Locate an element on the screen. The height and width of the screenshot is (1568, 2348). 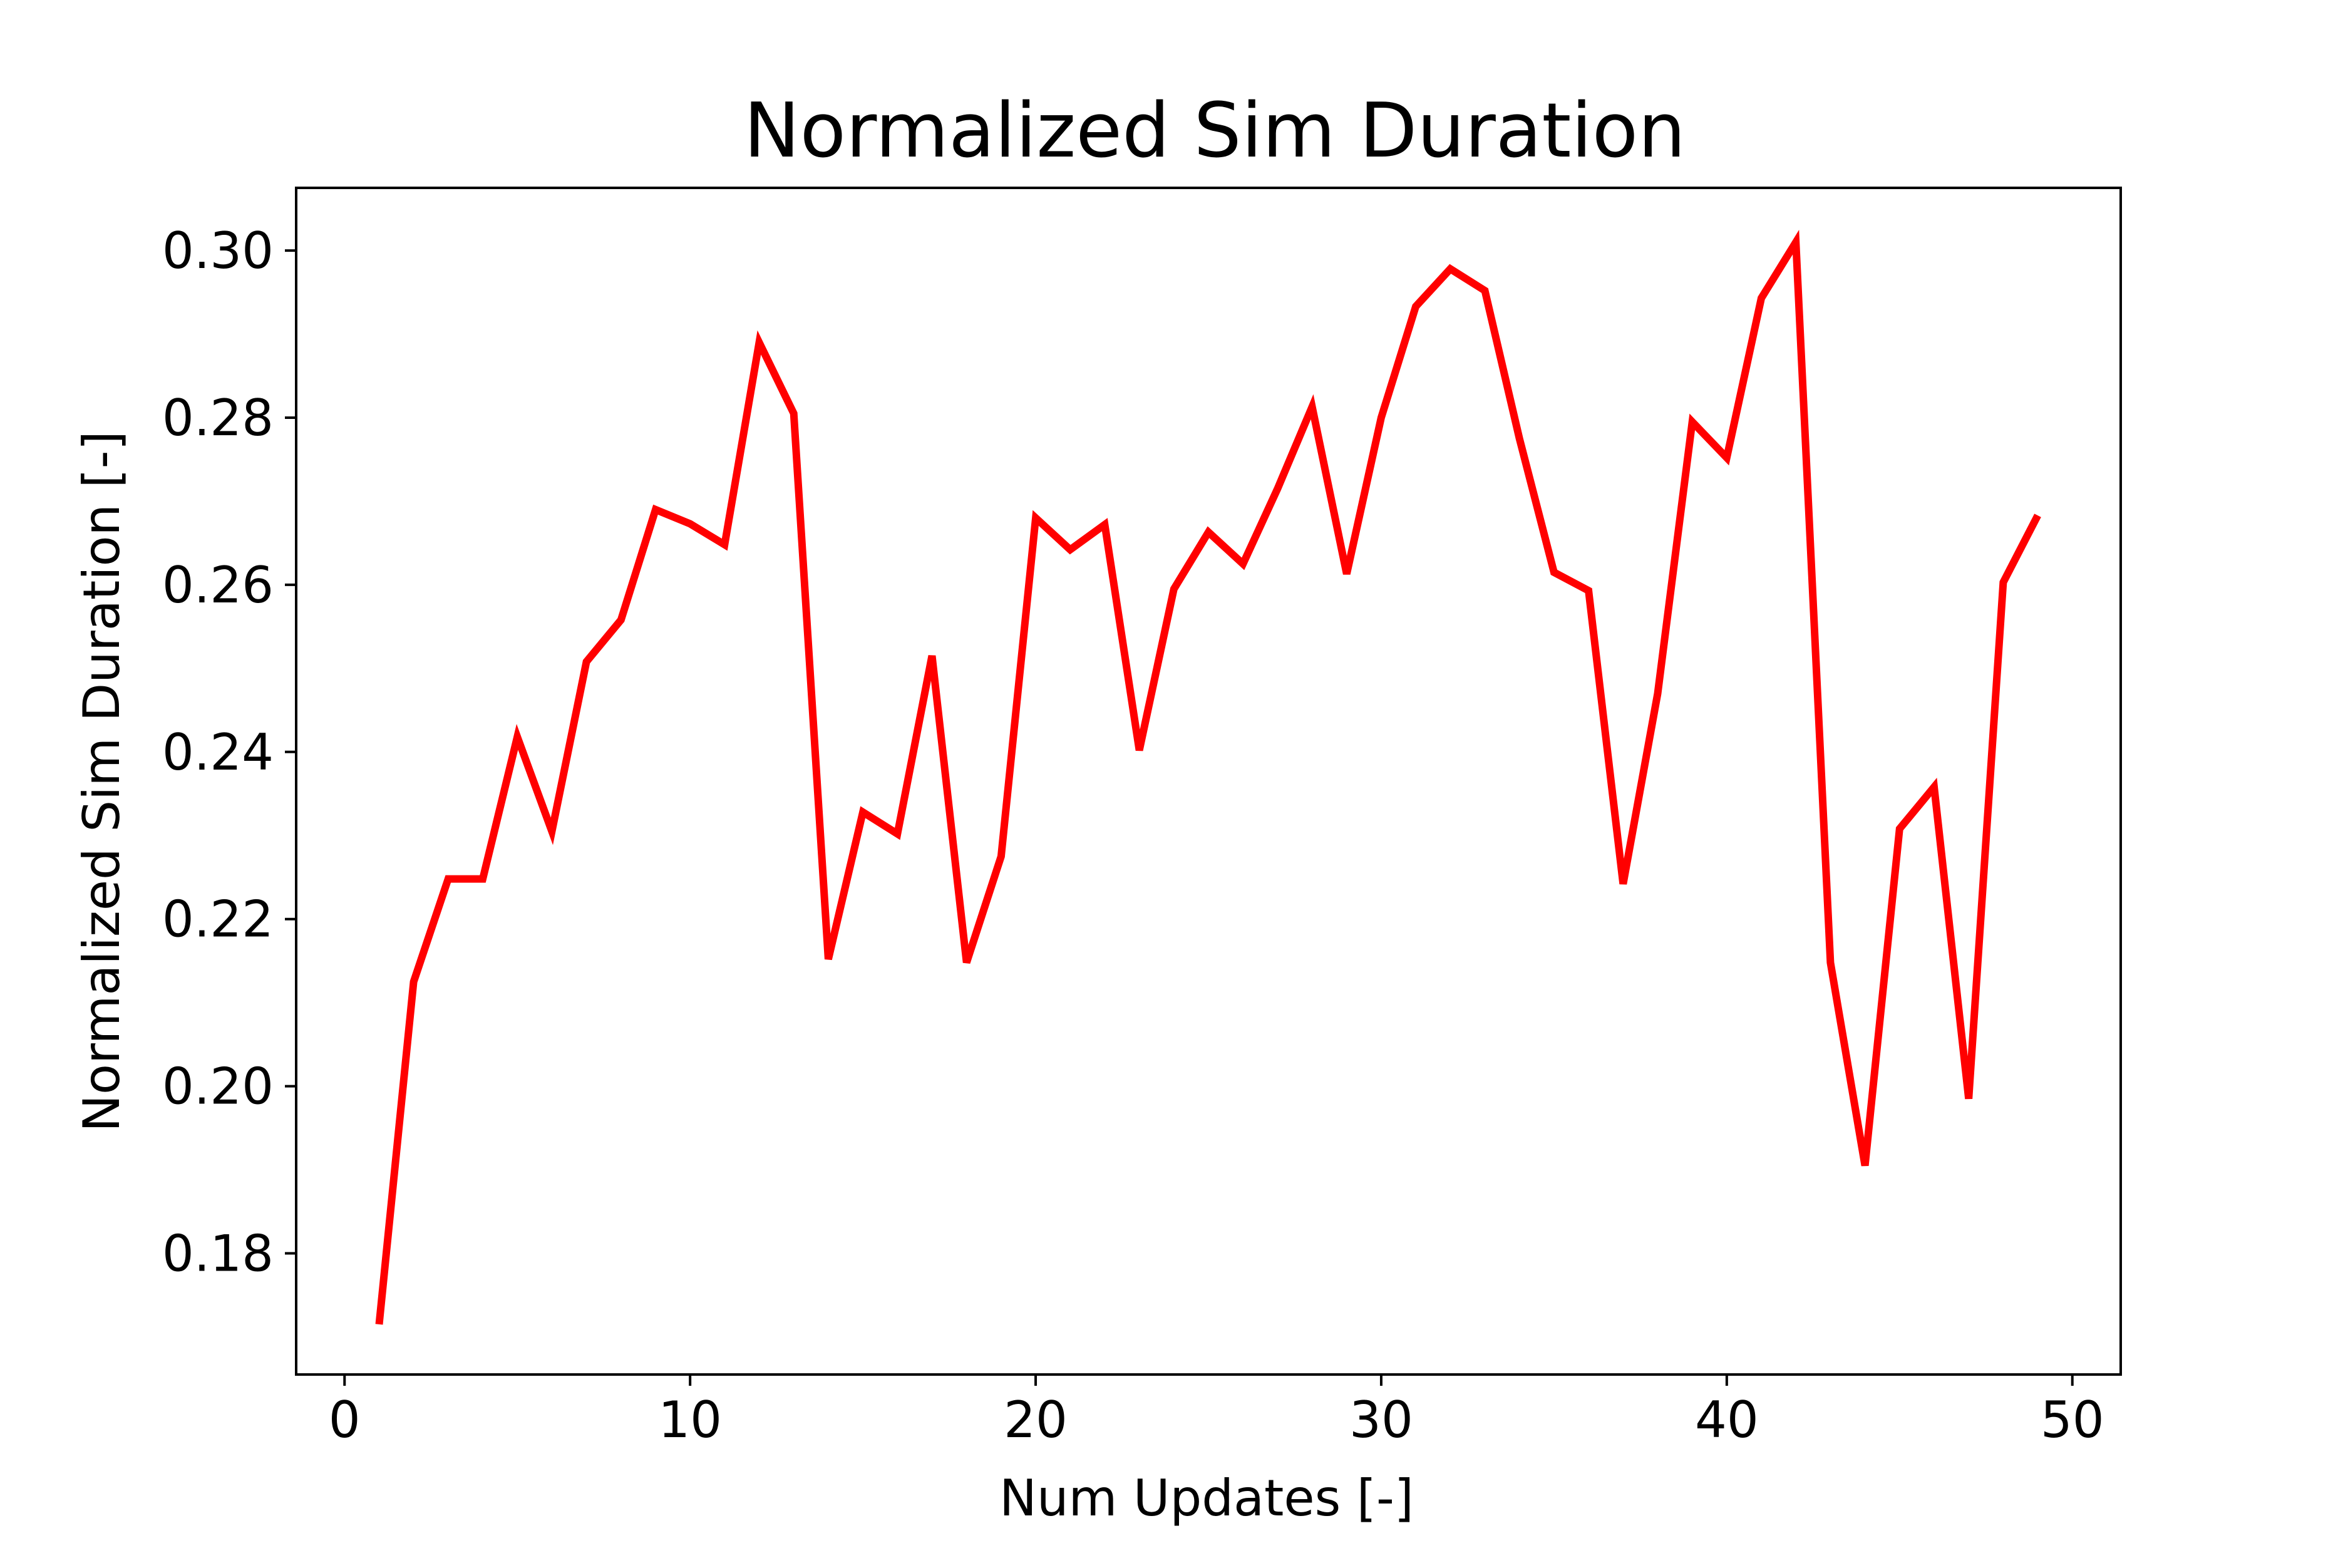
y-tick-label: 0.22 is located at coordinates (218, 919).